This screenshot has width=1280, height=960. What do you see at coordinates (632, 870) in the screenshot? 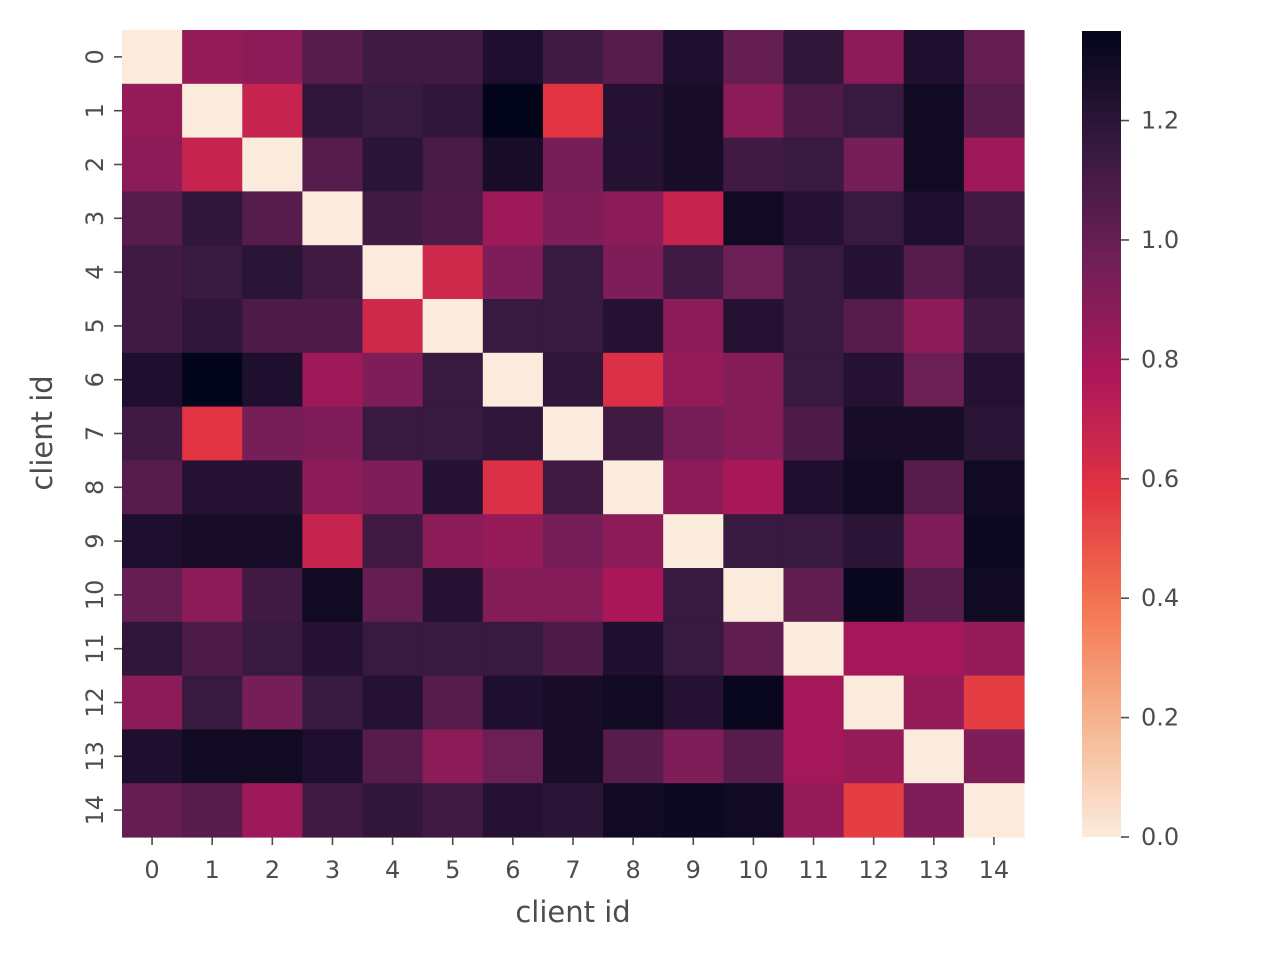
I see `x-tick-label: 8` at bounding box center [632, 870].